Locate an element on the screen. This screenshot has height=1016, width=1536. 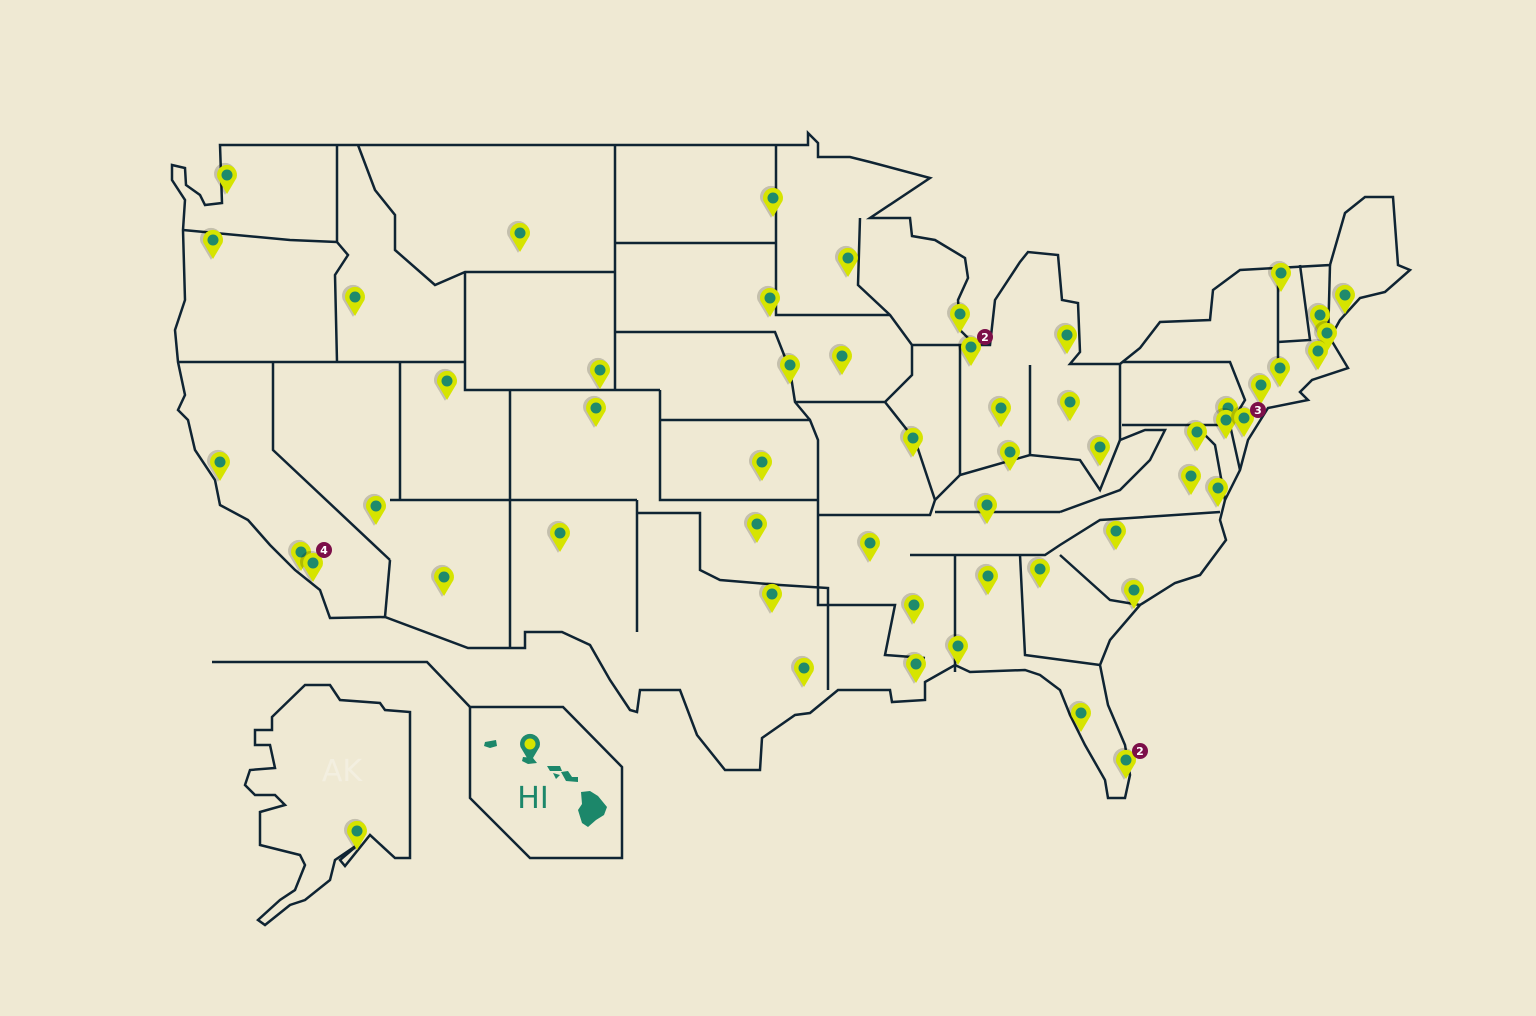
badge-count: 3 is located at coordinates (1258, 410).